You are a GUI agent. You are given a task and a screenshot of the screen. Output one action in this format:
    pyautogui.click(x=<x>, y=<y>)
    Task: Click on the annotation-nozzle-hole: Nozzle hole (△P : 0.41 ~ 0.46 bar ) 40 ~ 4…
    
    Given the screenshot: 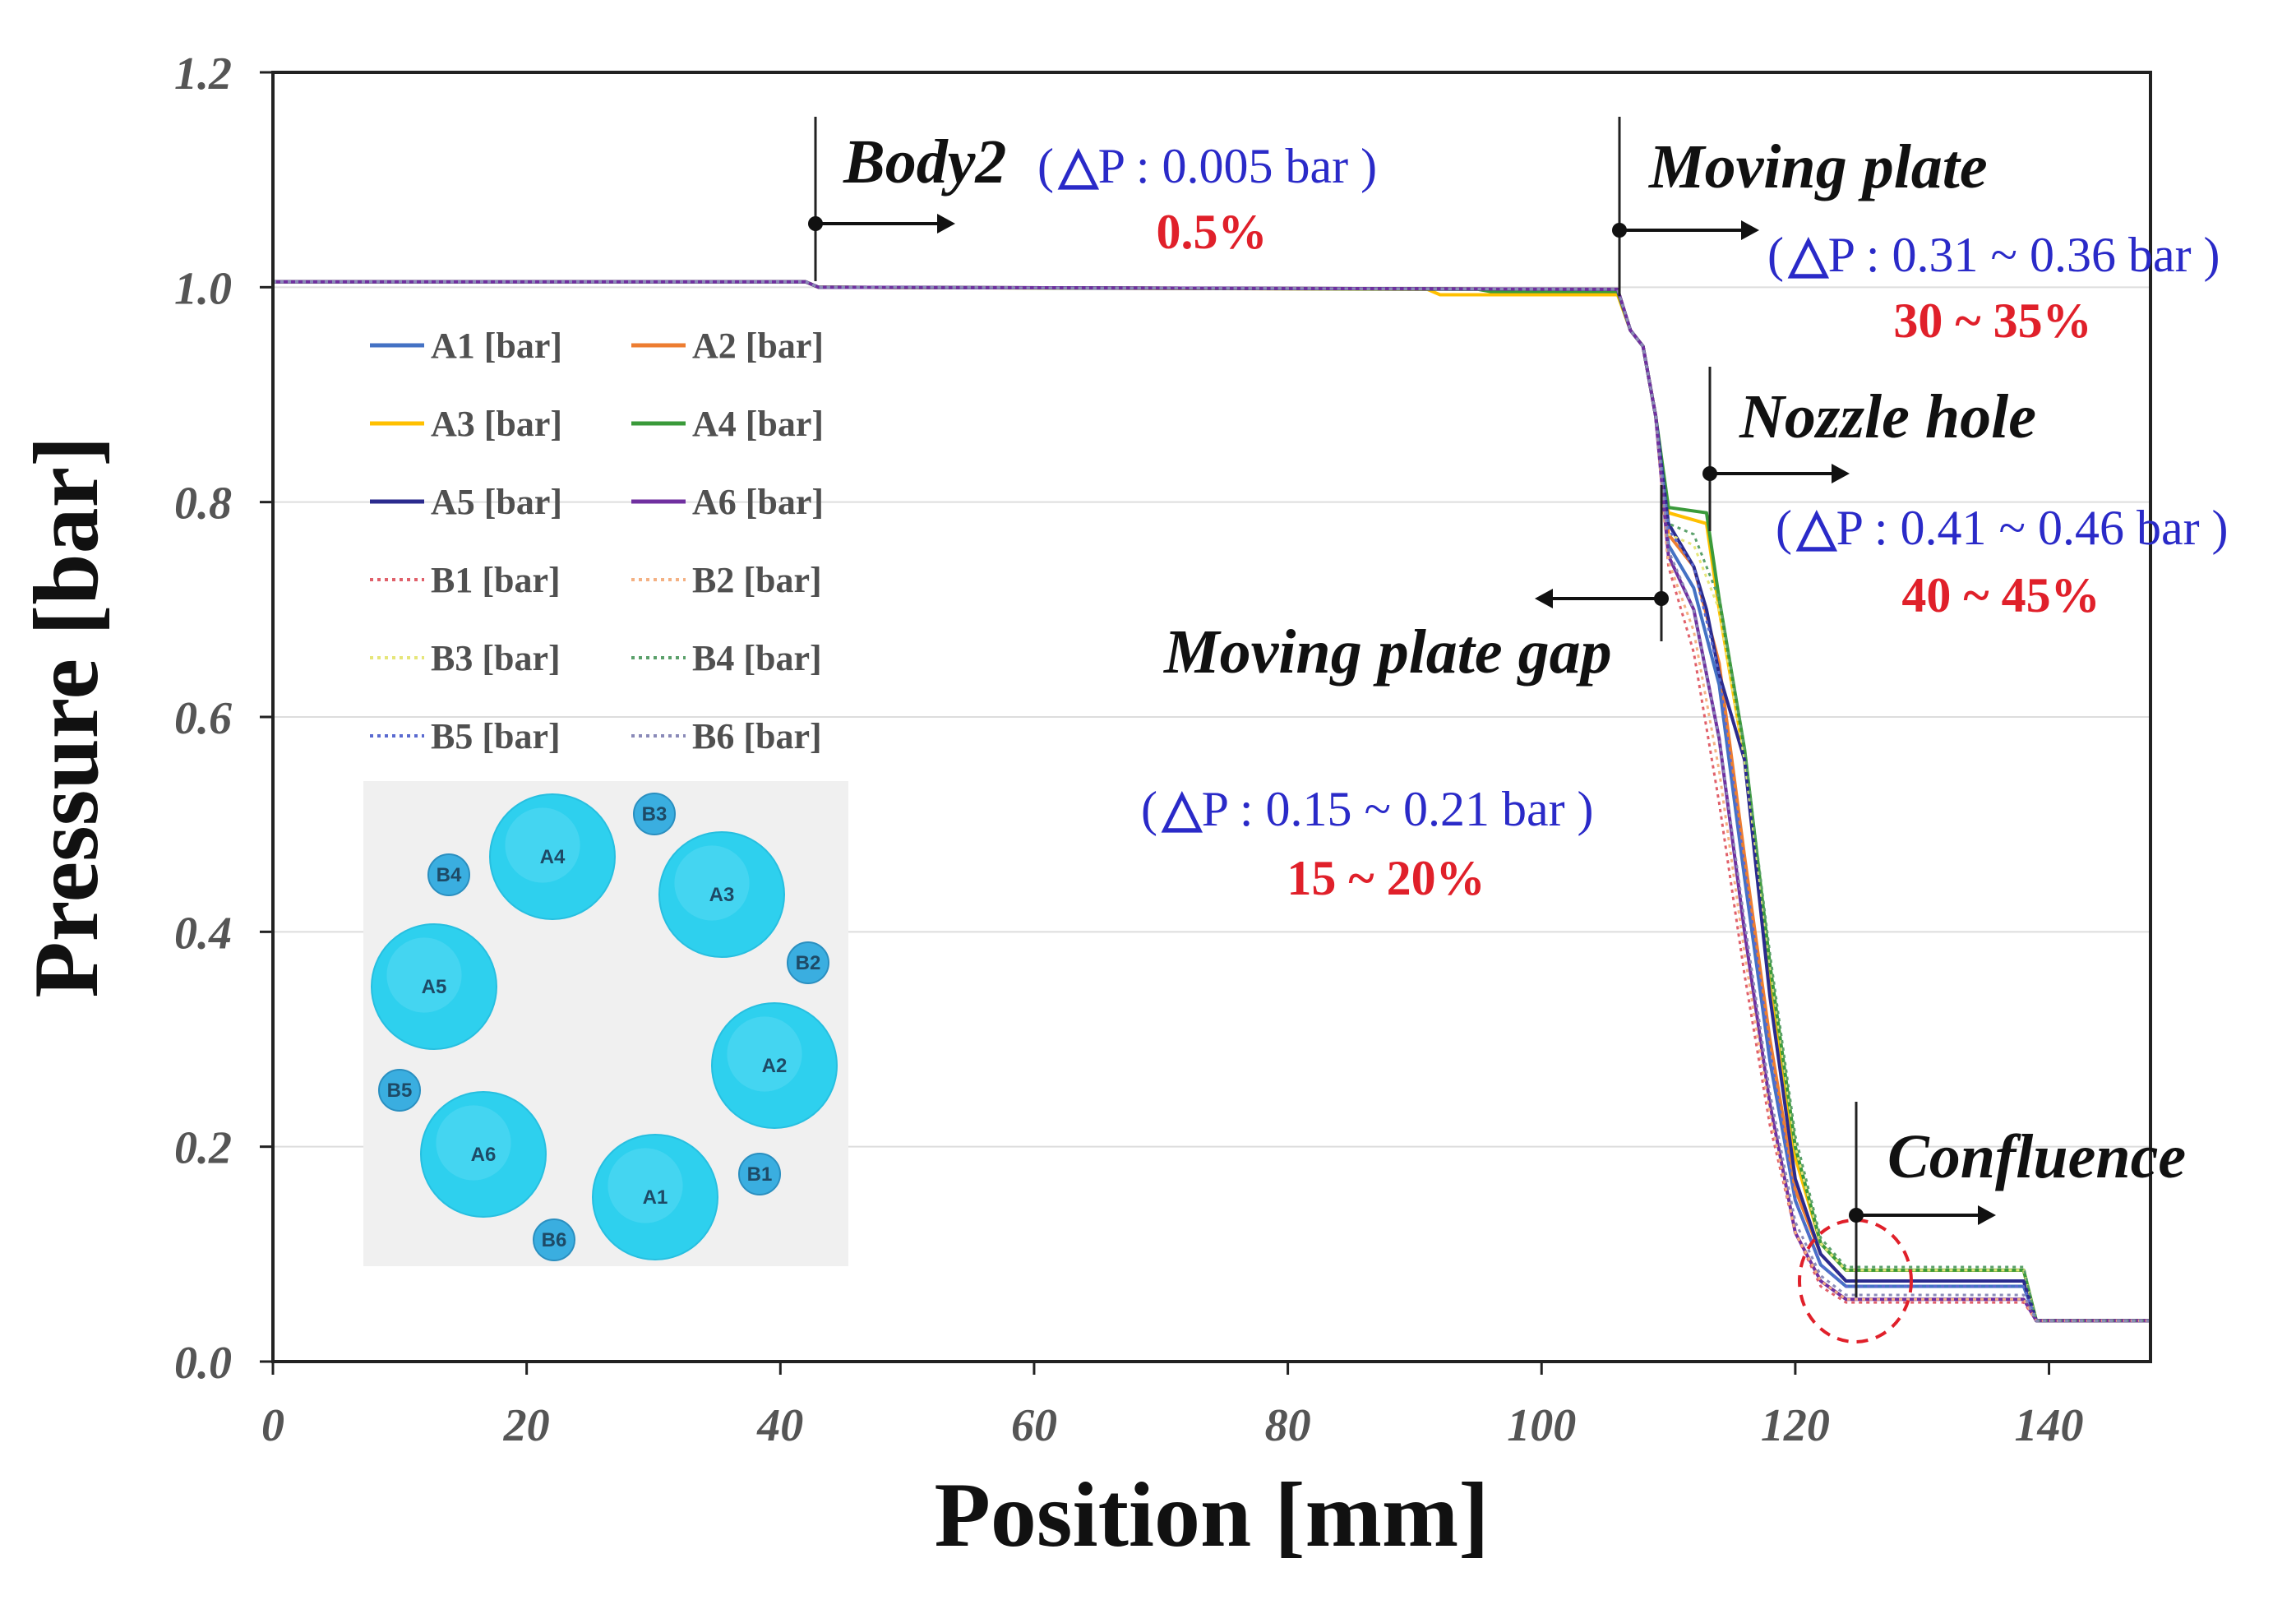 What is the action you would take?
    pyautogui.click(x=1966, y=495)
    